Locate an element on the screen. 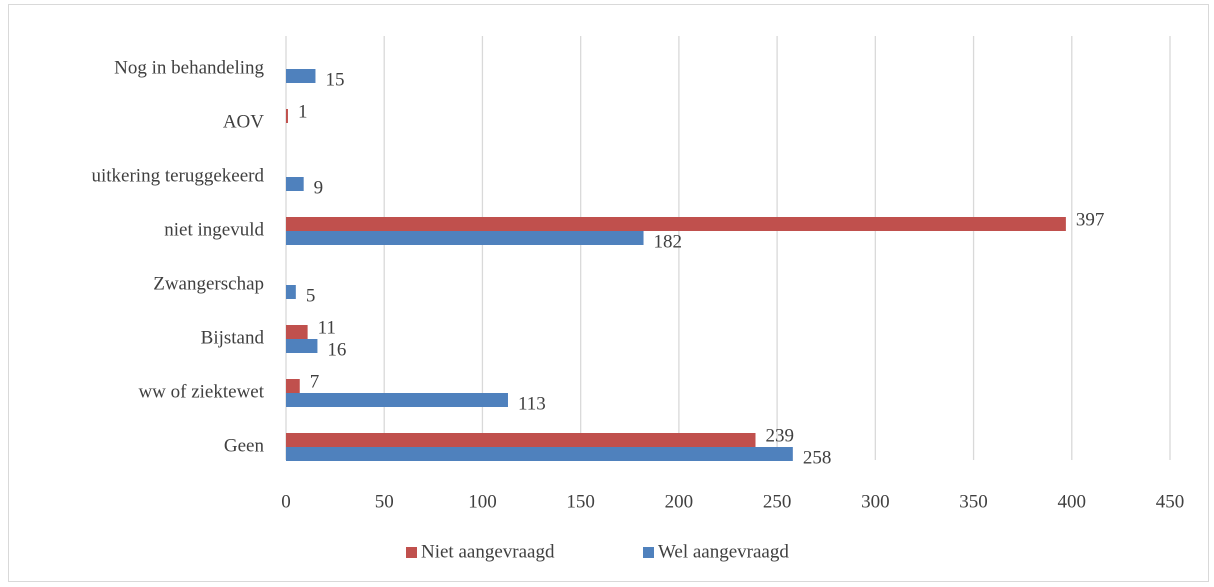 This screenshot has width=1214, height=587. x-tick-label: 150 is located at coordinates (580, 501).